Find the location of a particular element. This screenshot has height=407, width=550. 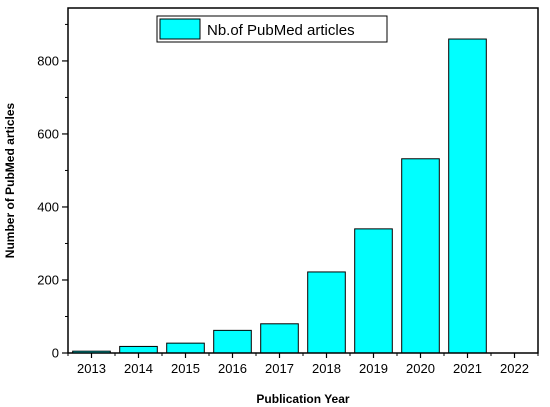

x-axis-title: Publication Year is located at coordinates (302, 399).